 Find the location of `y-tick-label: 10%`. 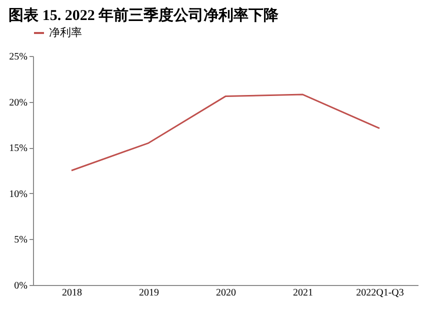

y-tick-label: 10% is located at coordinates (18, 194).